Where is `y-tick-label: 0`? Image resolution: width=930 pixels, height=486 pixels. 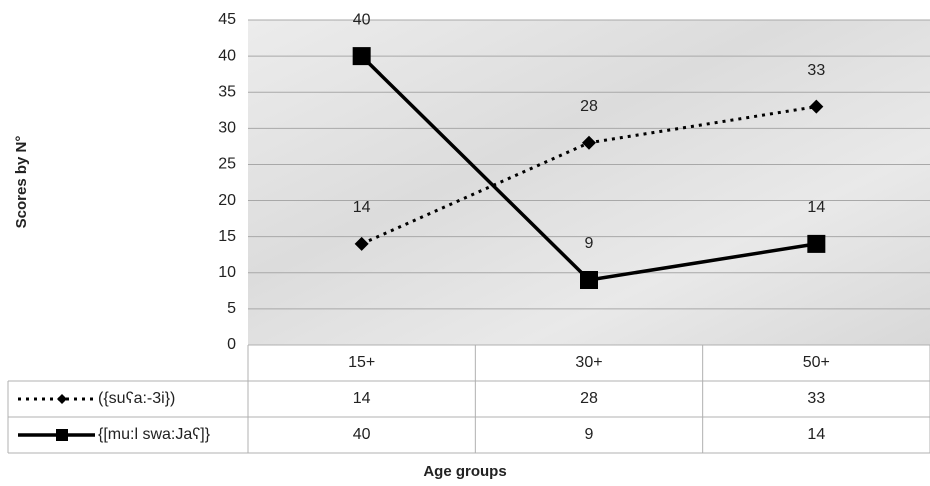
y-tick-label: 0 is located at coordinates (231, 344).